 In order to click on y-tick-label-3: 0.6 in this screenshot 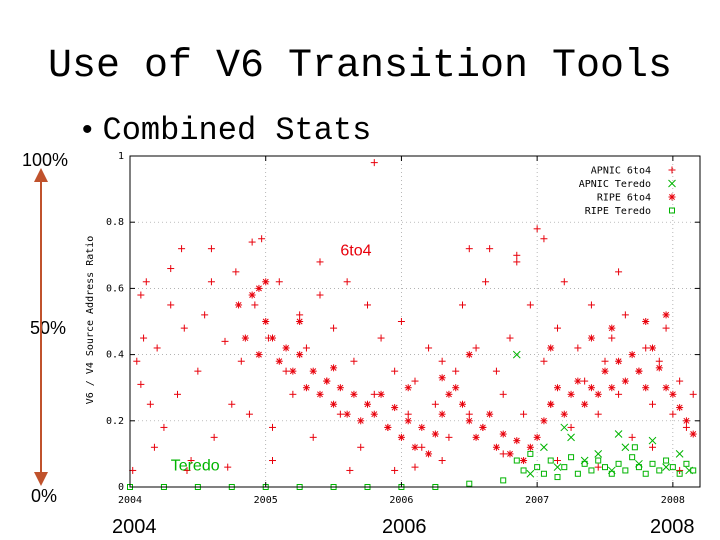, I will do `click(115, 288)`.